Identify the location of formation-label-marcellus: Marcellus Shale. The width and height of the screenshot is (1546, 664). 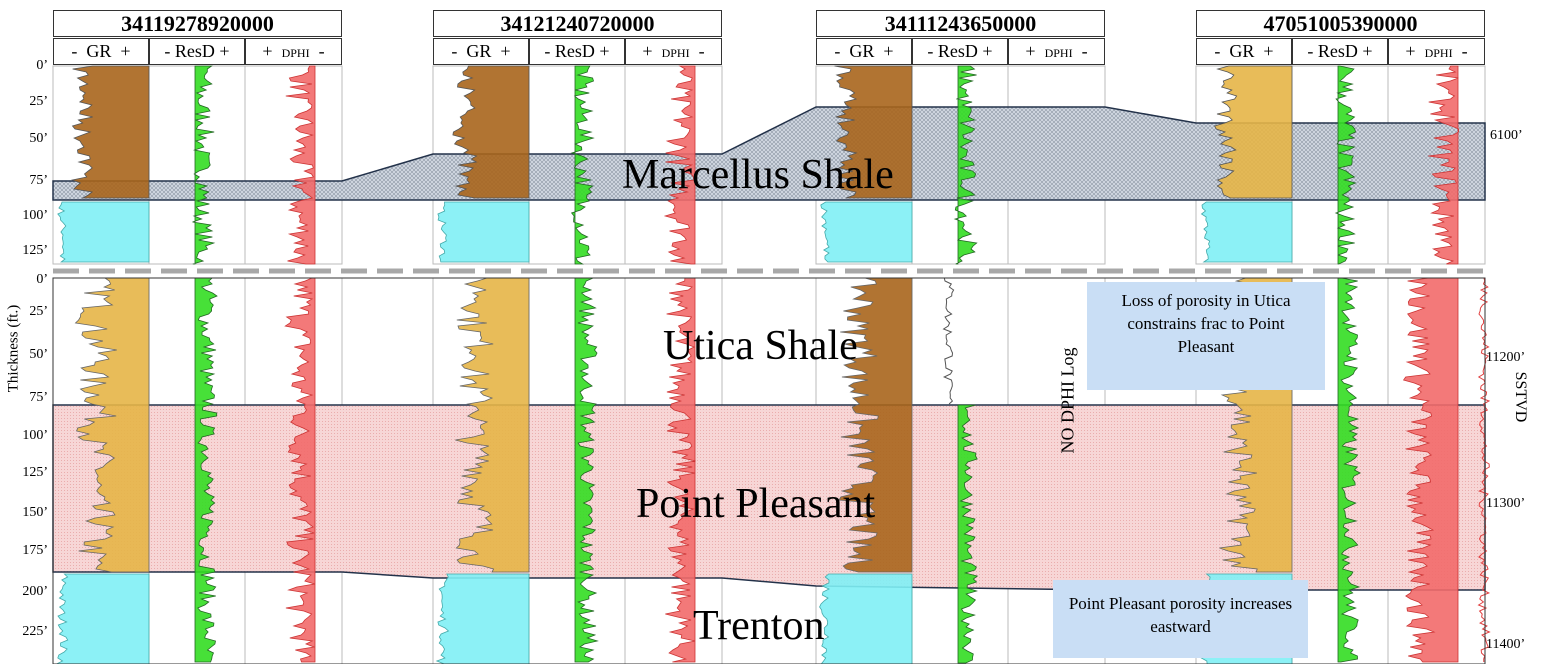
(758, 175).